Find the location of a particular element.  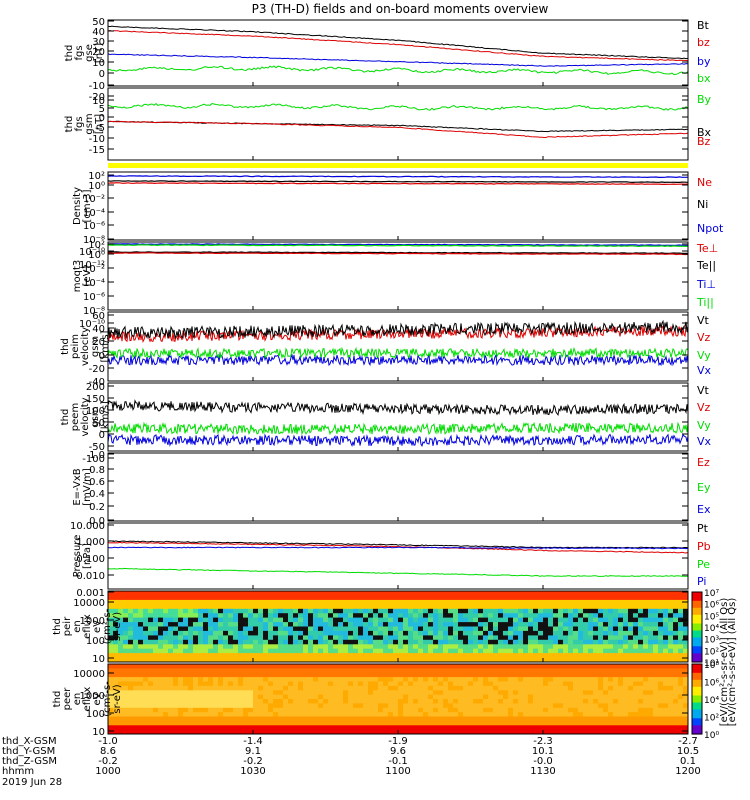

colorbar-segment is located at coordinates (697, 703).